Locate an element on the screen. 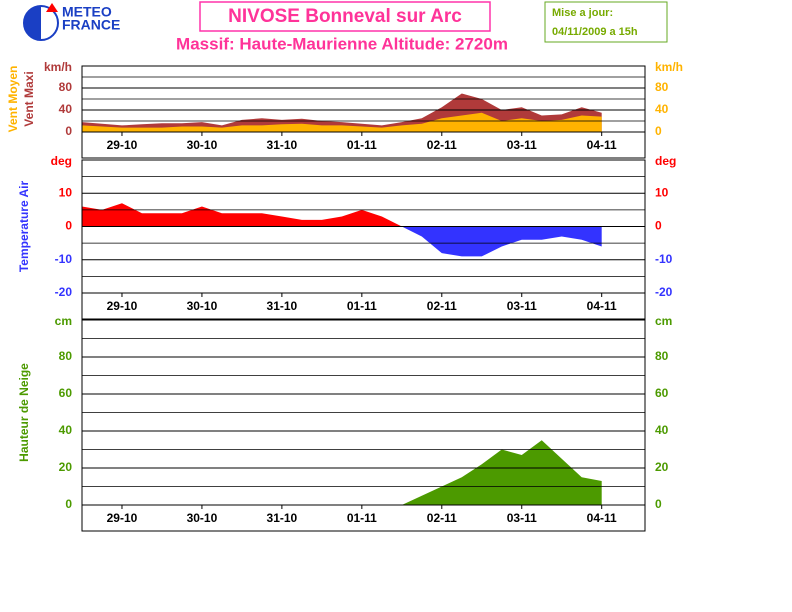 The width and height of the screenshot is (792, 612). logo-half is located at coordinates (32, 23).